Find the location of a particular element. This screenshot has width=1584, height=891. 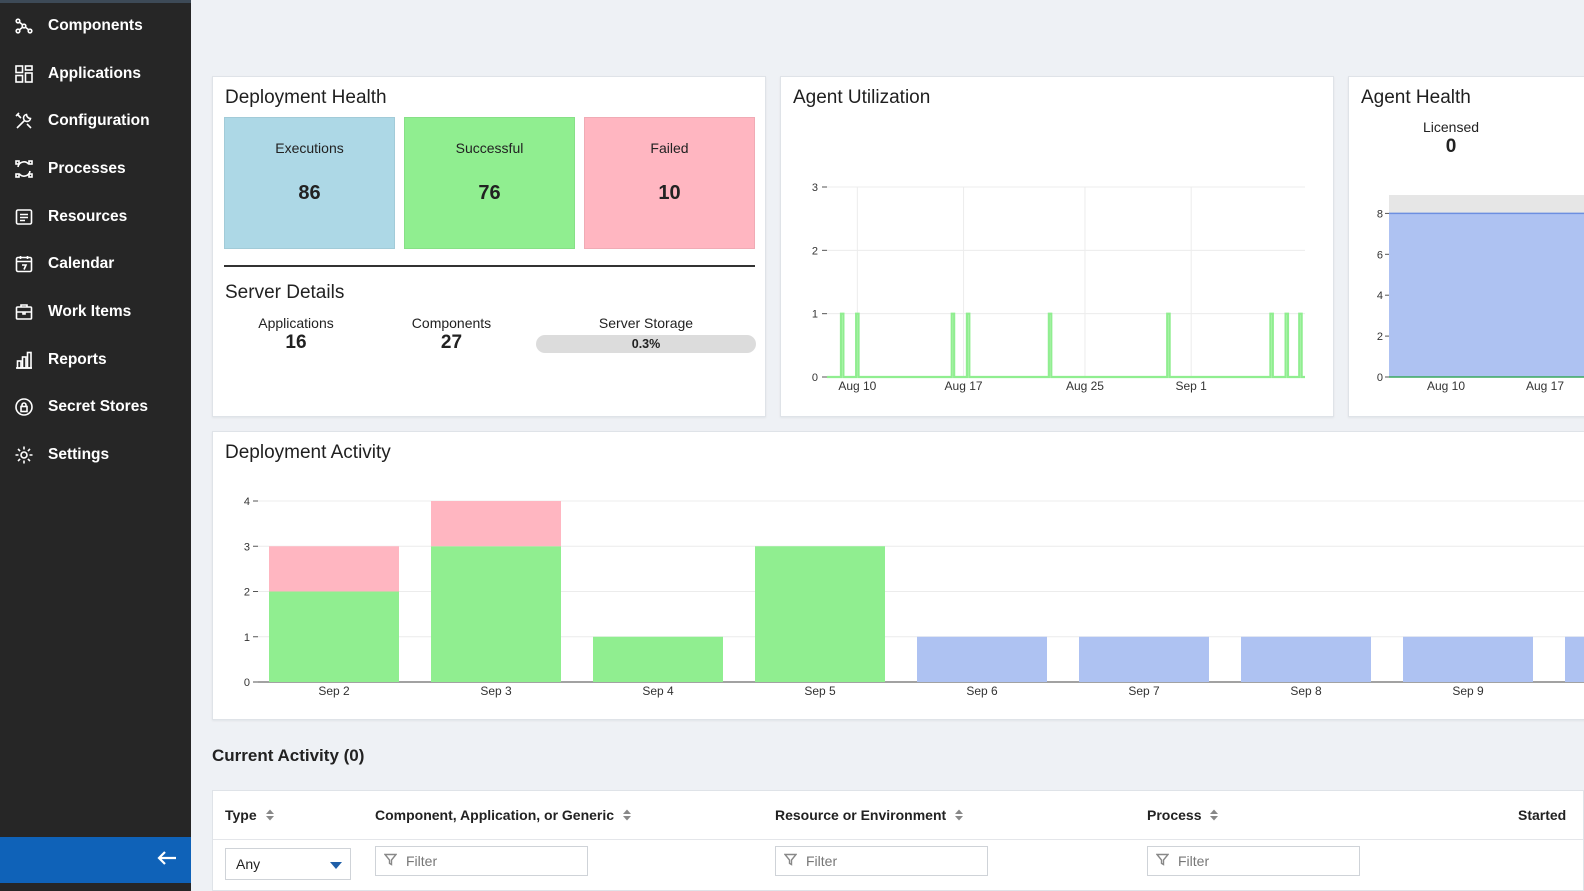

sidebar-item-resources: Resources is located at coordinates (95, 217).